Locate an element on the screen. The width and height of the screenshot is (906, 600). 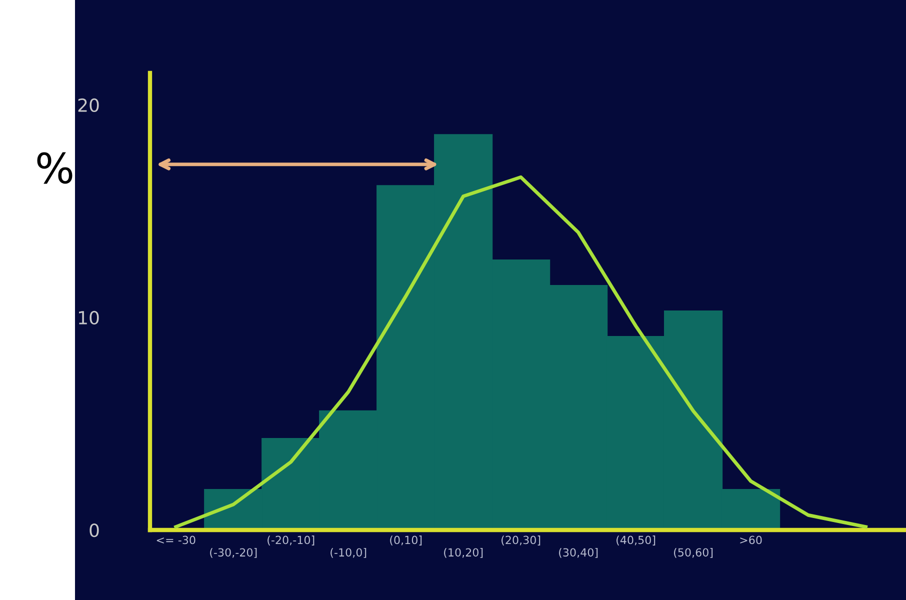
x-tick-label: (30,40] is located at coordinates (578, 553).